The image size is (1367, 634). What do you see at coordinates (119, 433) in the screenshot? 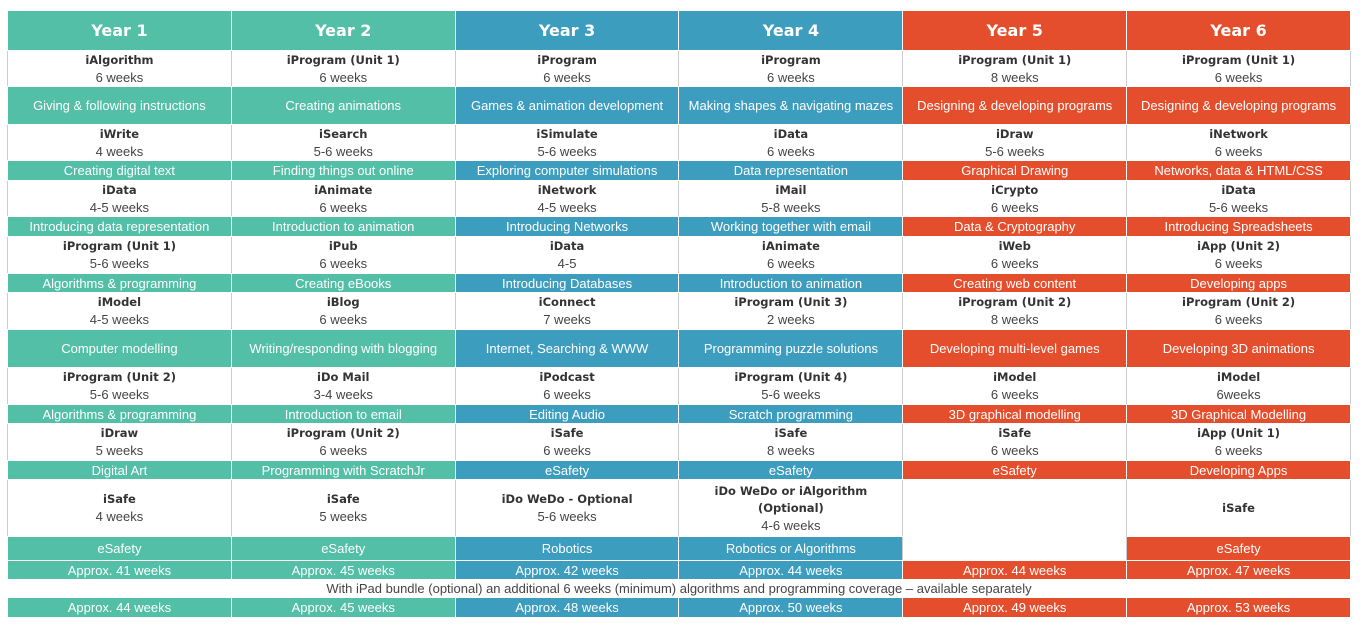
I see `unit-name: iDraw` at bounding box center [119, 433].